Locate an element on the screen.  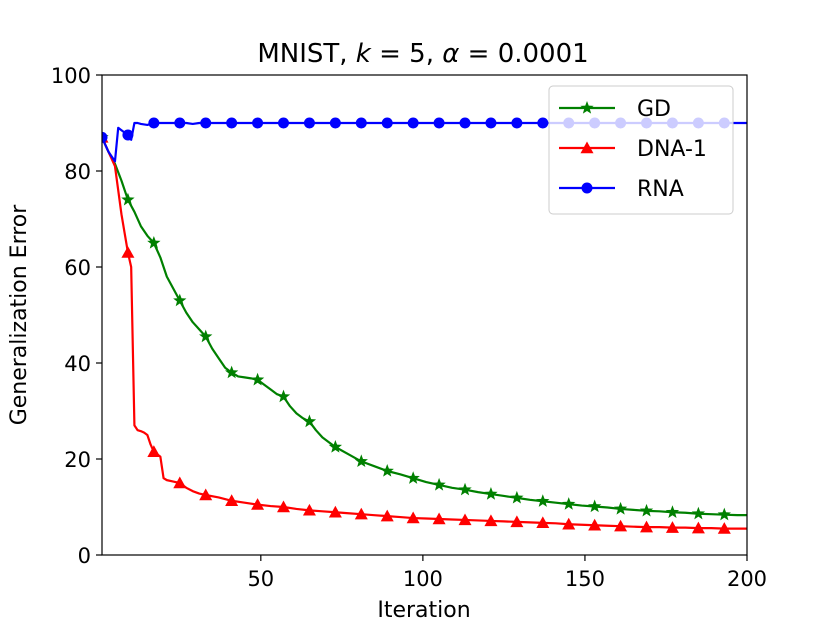
y-tick-label: 0 is located at coordinates (84, 556).